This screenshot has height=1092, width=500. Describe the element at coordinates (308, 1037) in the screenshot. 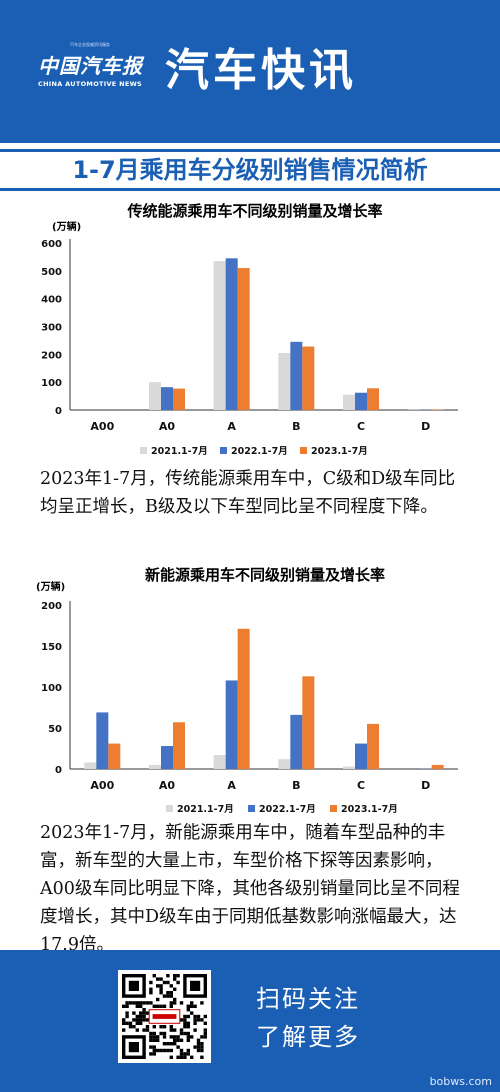

I see `follow-line-2: 了解更多` at that location.